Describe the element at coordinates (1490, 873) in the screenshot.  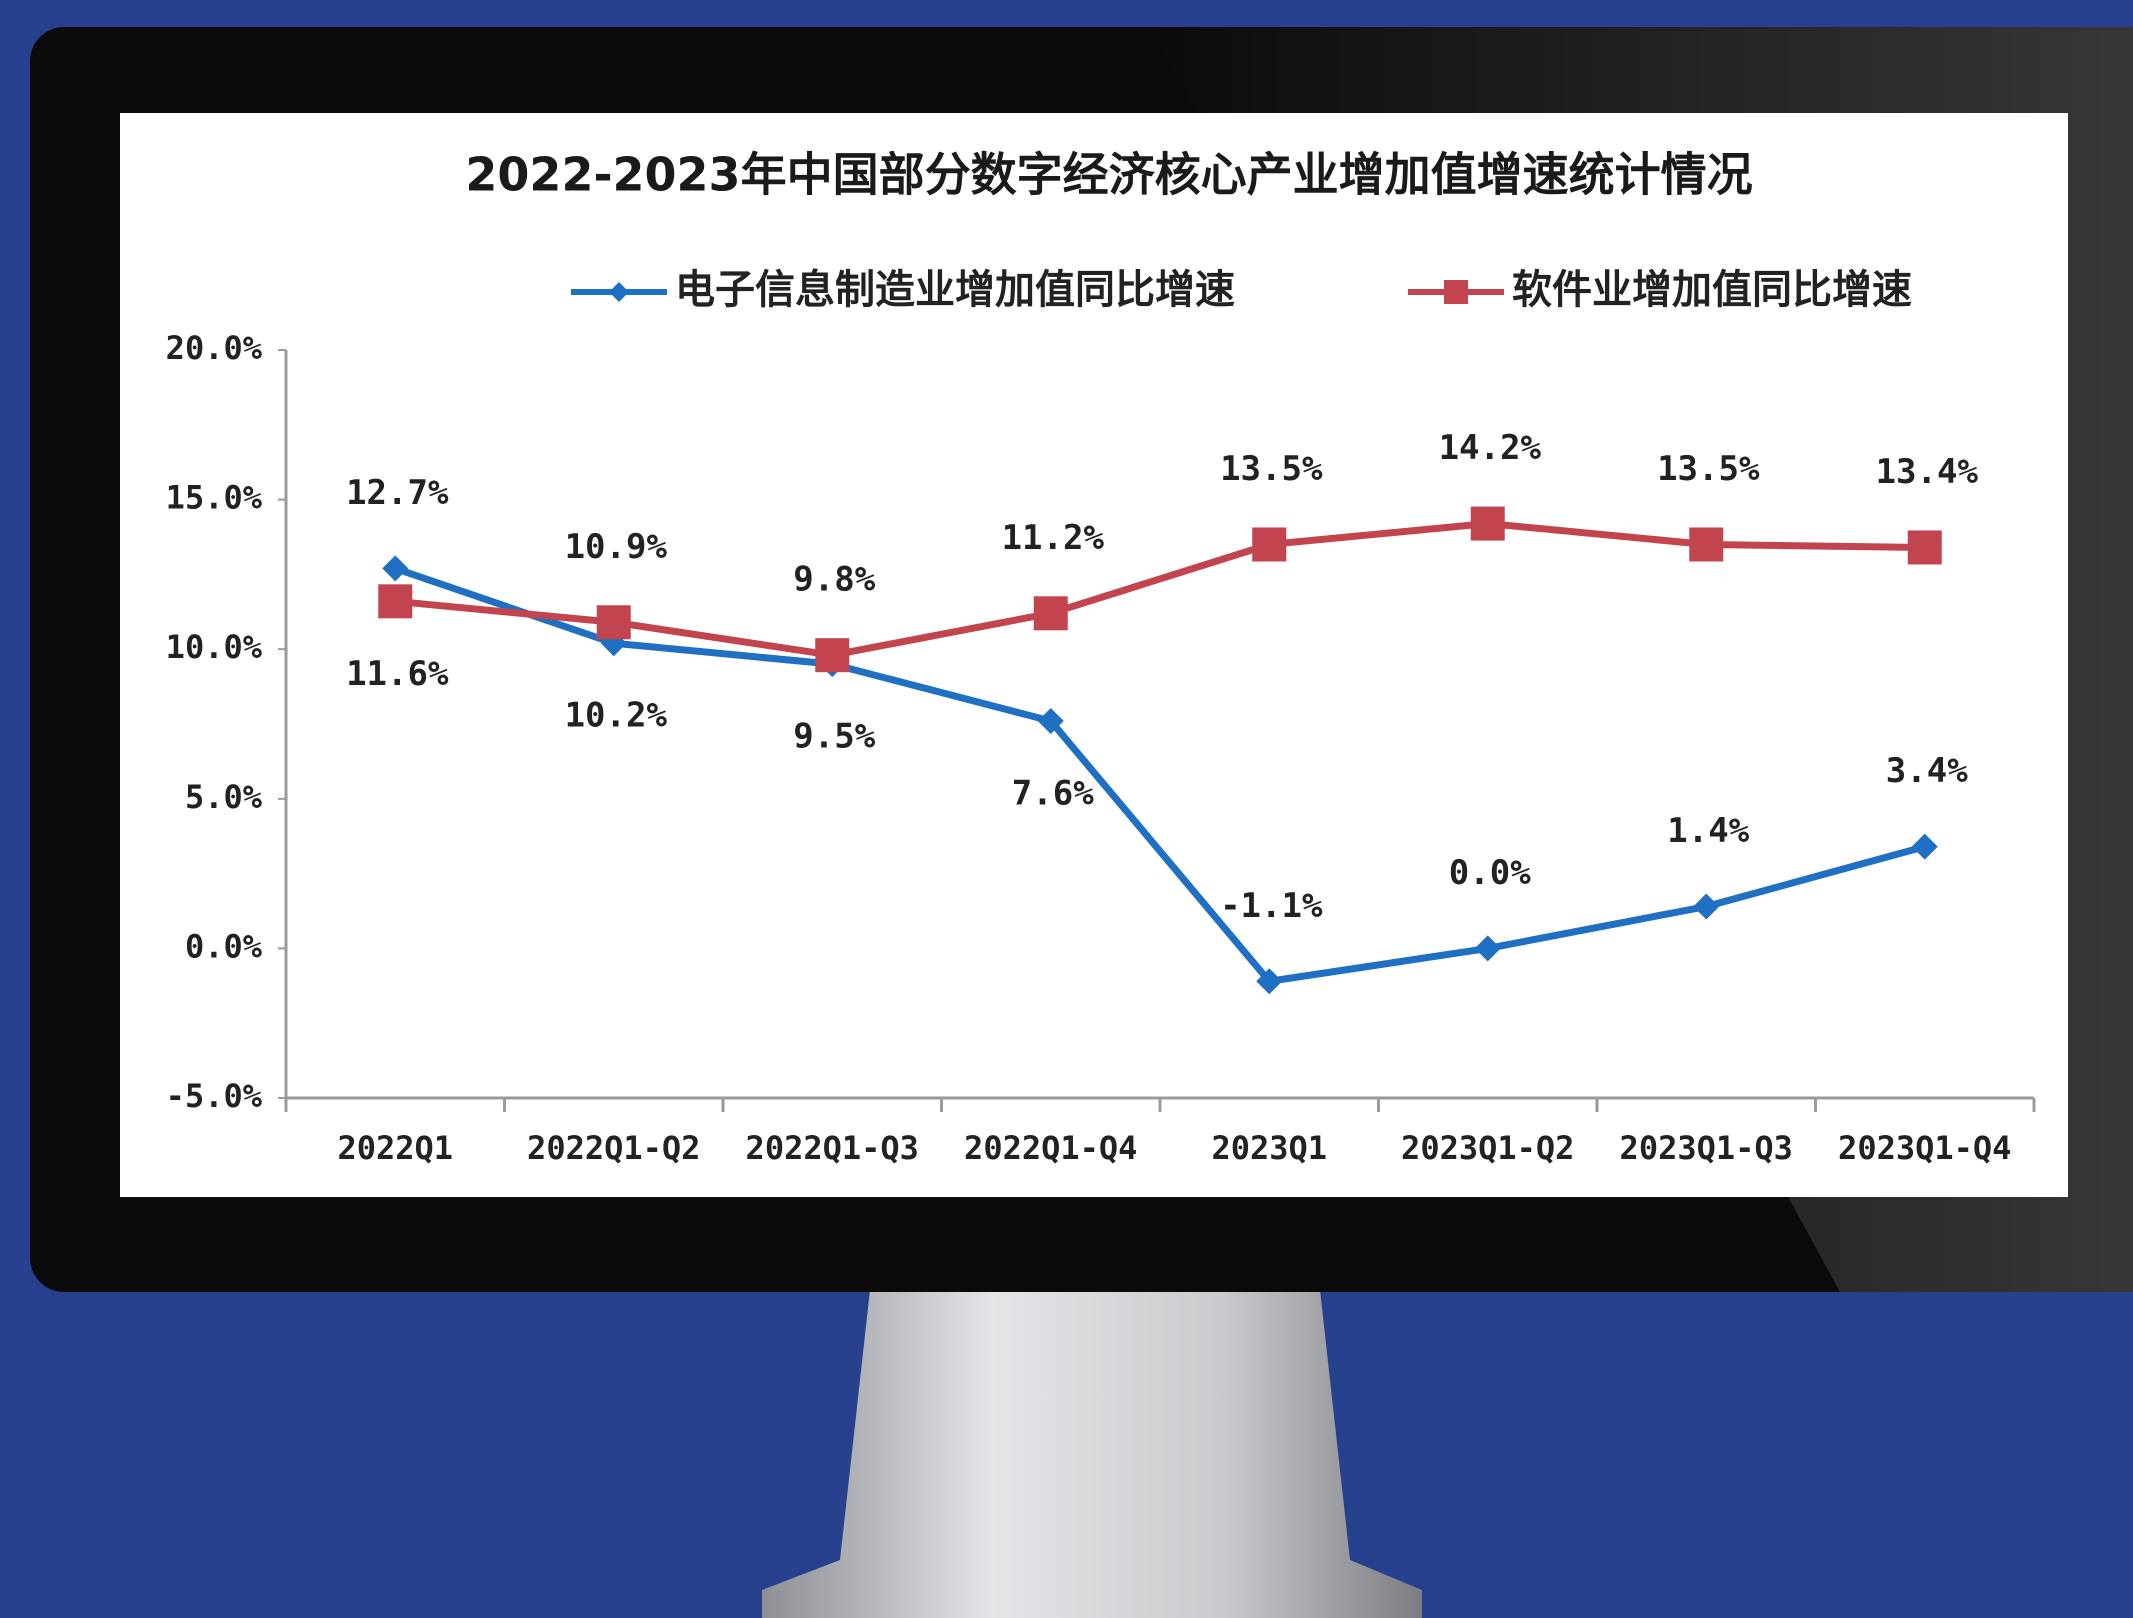
I see `data-label: 0.0%` at that location.